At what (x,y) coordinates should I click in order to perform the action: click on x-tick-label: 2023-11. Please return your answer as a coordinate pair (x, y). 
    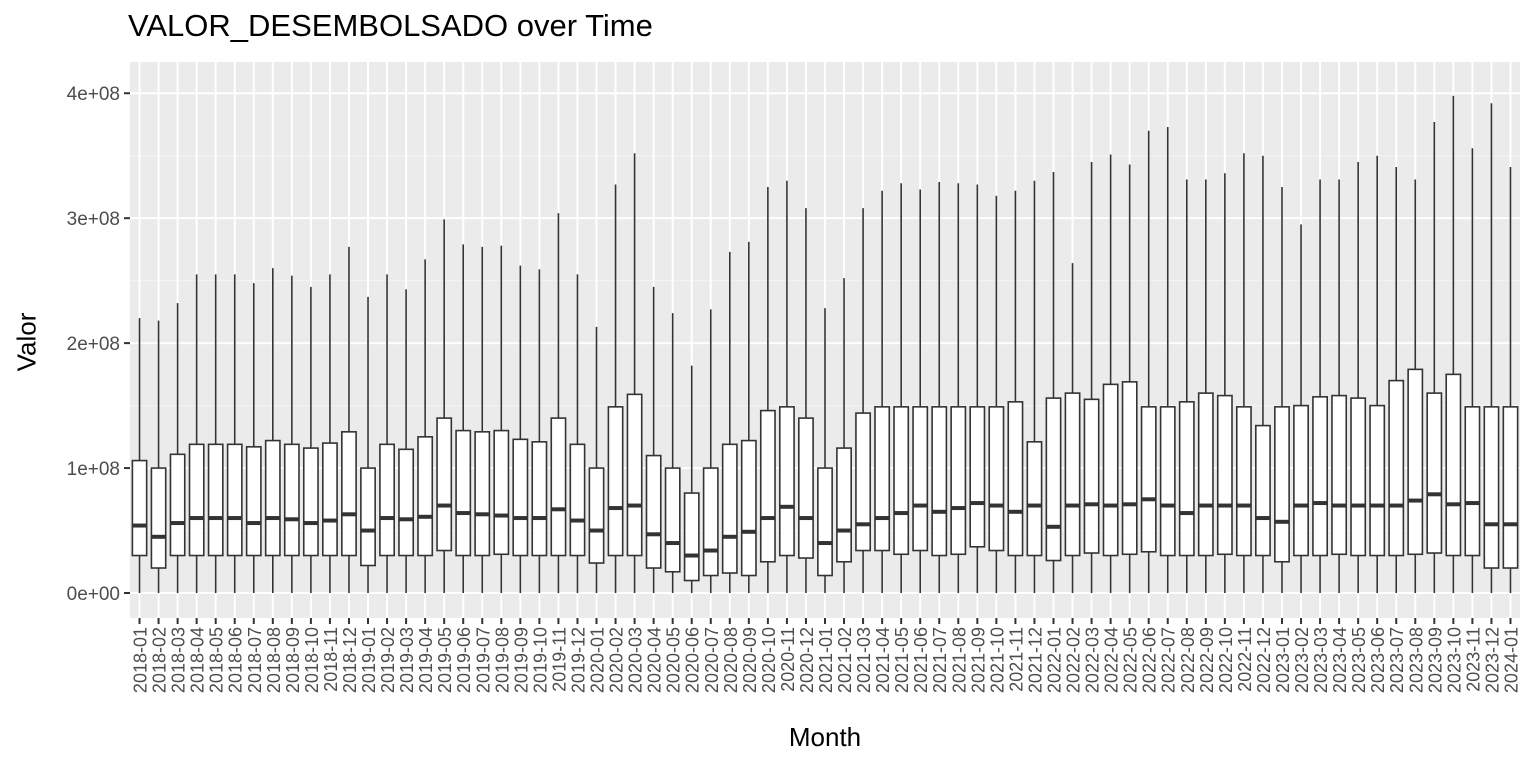
    Looking at the image, I should click on (1473, 659).